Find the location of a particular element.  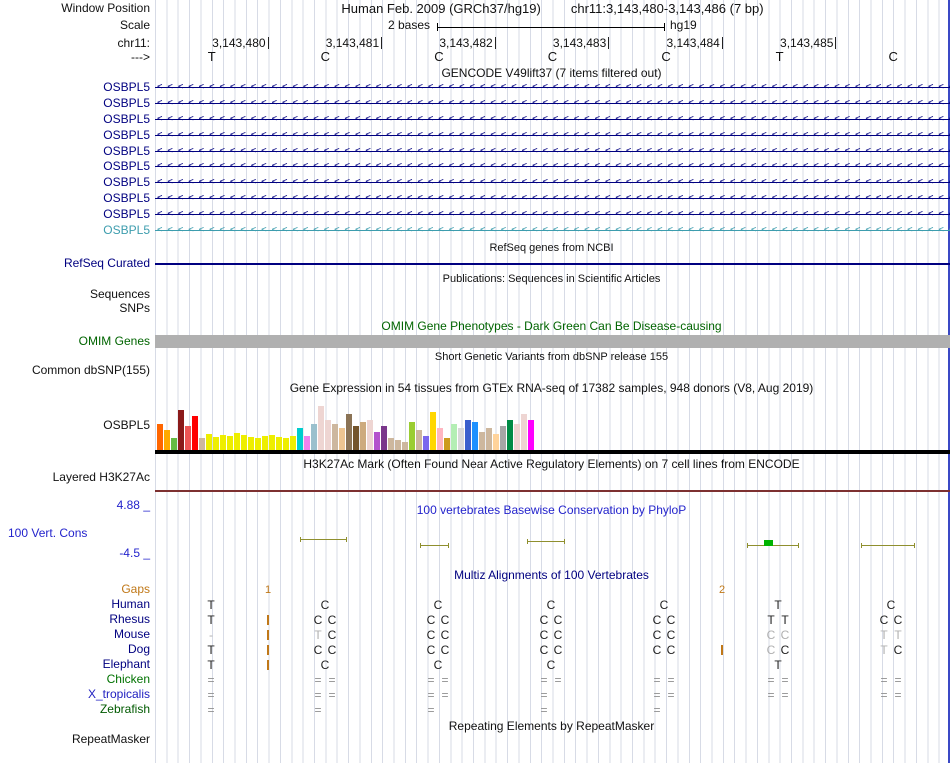

refseq-track-title: RefSeq genes from NCBI is located at coordinates (551, 248).